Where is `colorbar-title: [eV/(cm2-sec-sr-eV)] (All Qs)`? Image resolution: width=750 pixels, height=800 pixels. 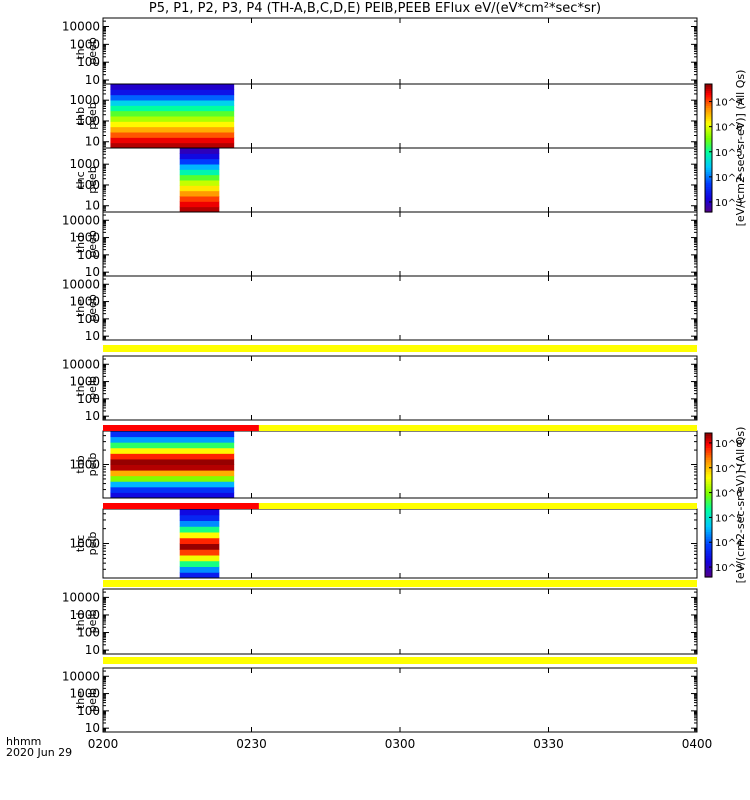 colorbar-title: [eV/(cm2-sec-sr-eV)] (All Qs) is located at coordinates (740, 148).